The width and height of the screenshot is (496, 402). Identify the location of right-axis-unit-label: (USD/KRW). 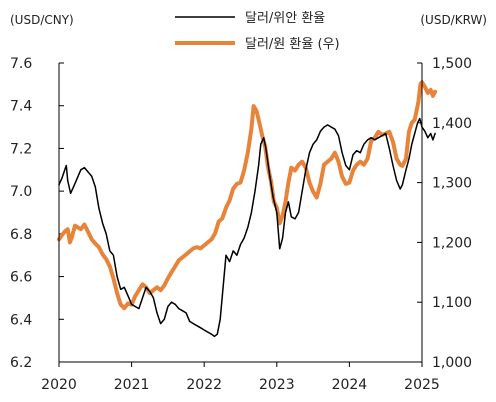
(453, 20).